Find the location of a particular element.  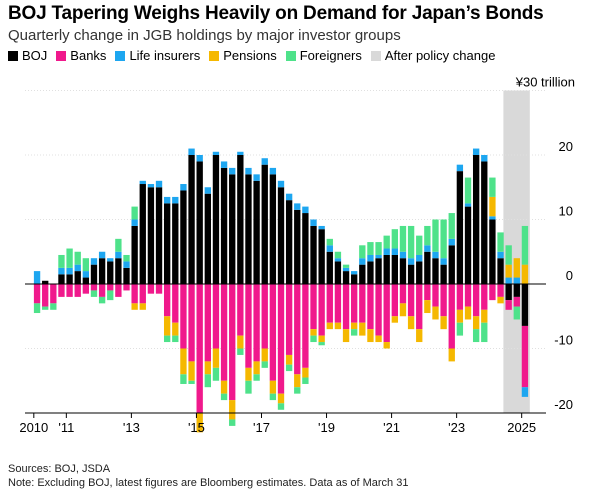

x-tick-label: '15 is located at coordinates (196, 427).